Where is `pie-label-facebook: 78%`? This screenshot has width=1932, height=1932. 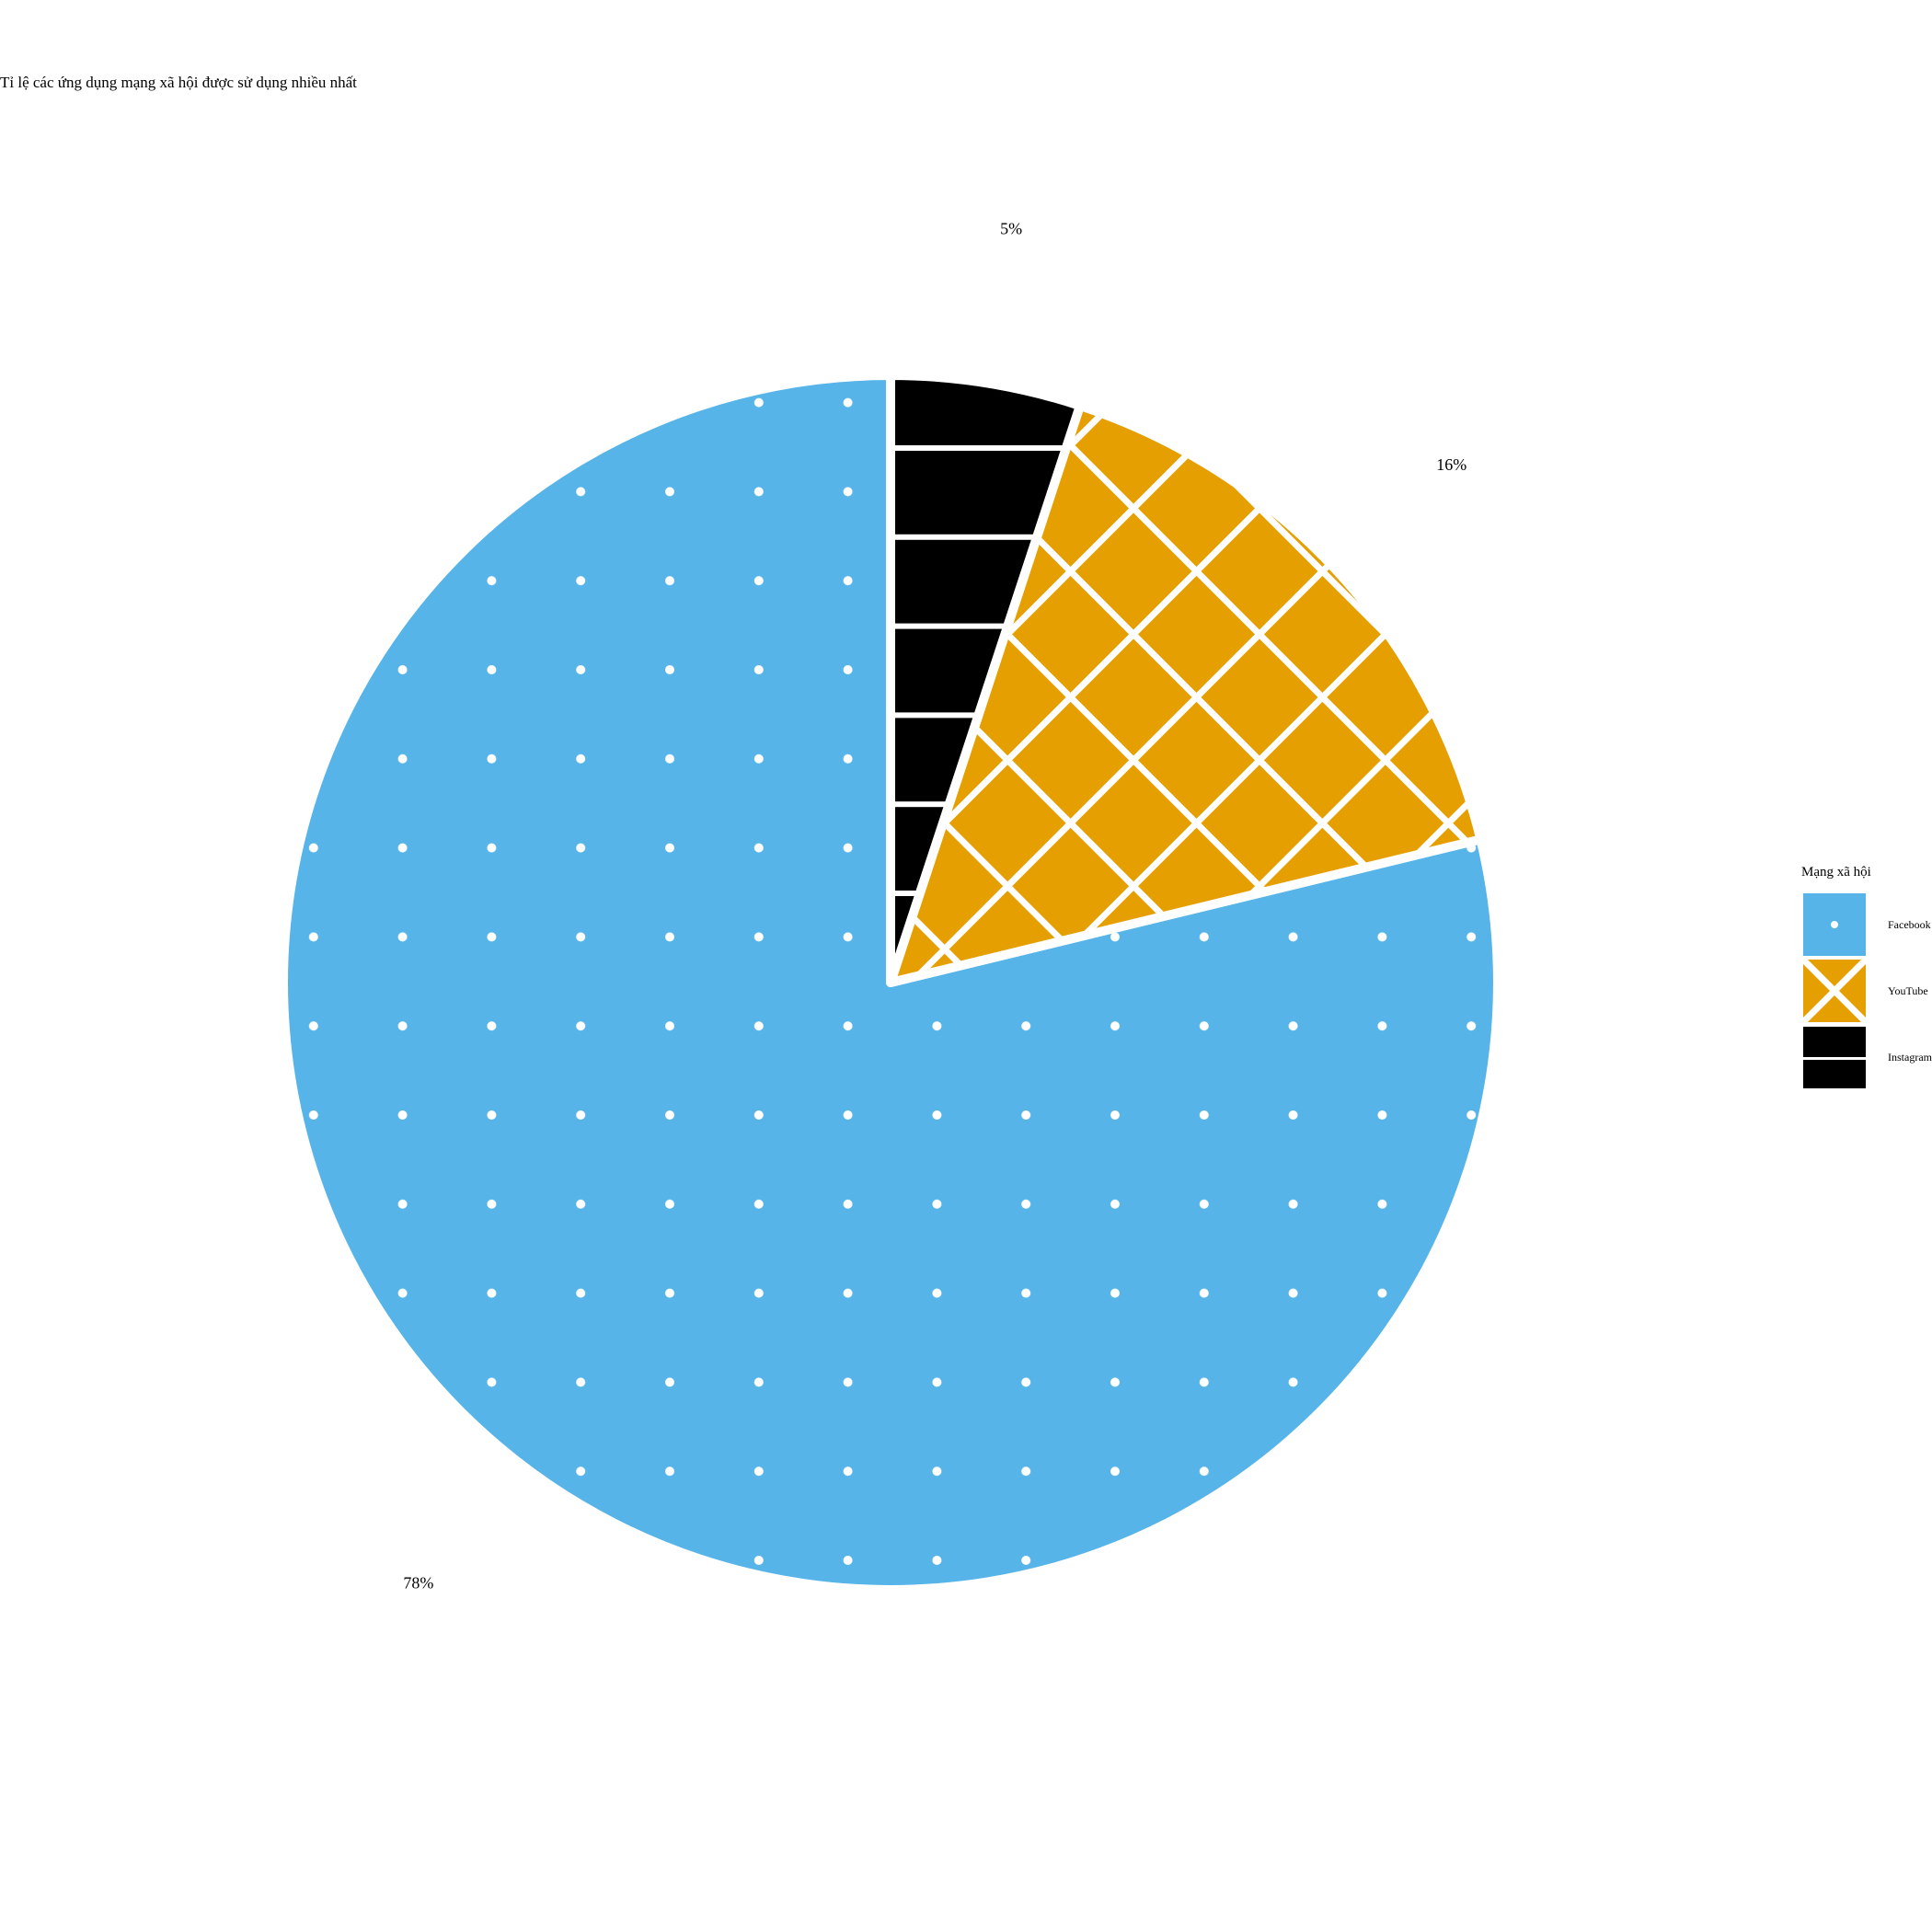
pie-label-facebook: 78% is located at coordinates (418, 1582).